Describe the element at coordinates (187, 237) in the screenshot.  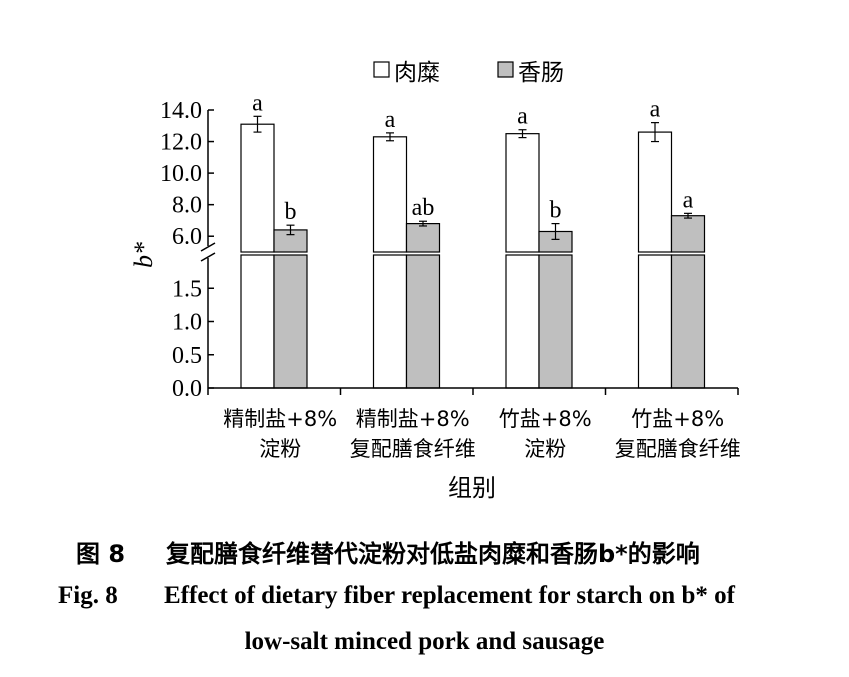
I see `y-tick-label: 6.0` at that location.